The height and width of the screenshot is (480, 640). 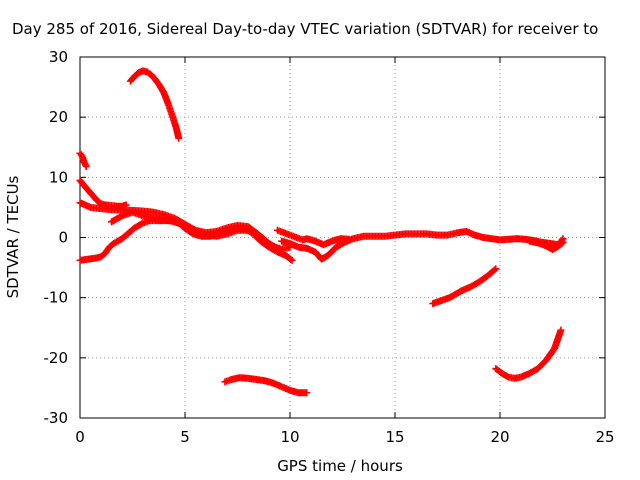 I want to click on y-tick-label: -30, so click(x=56, y=418).